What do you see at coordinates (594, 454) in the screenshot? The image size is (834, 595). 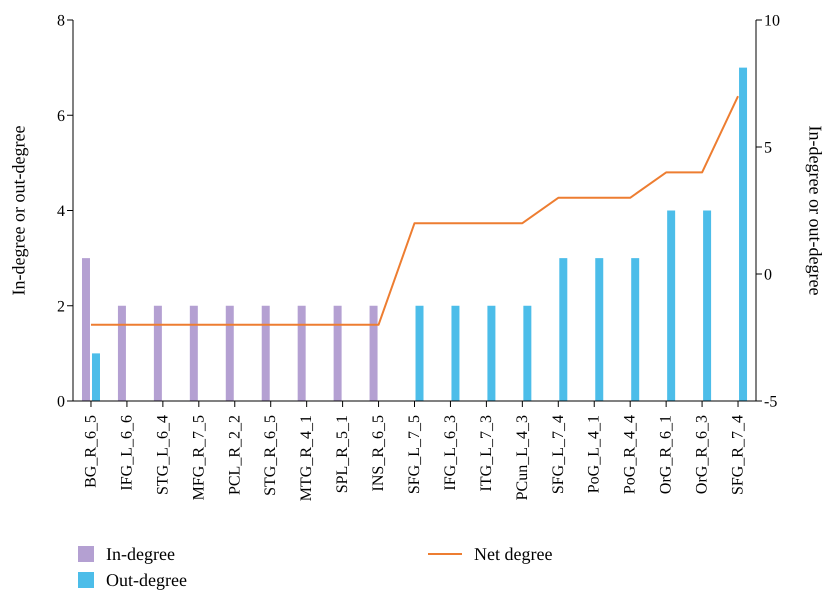 I see `x-tick-label: PoG_L_4_1` at bounding box center [594, 454].